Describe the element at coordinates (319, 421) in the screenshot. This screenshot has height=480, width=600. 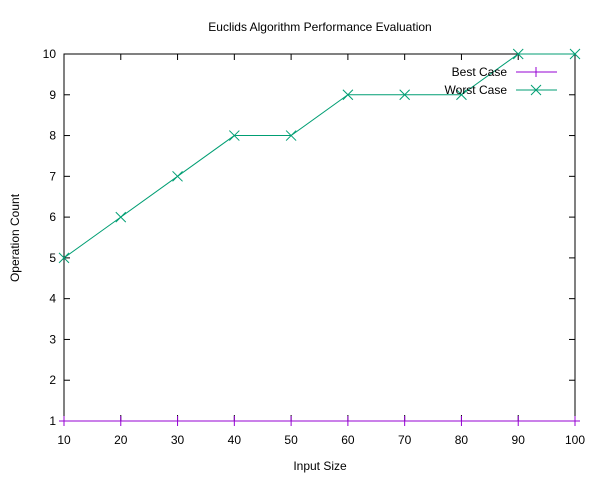
I see `series-best-case` at that location.